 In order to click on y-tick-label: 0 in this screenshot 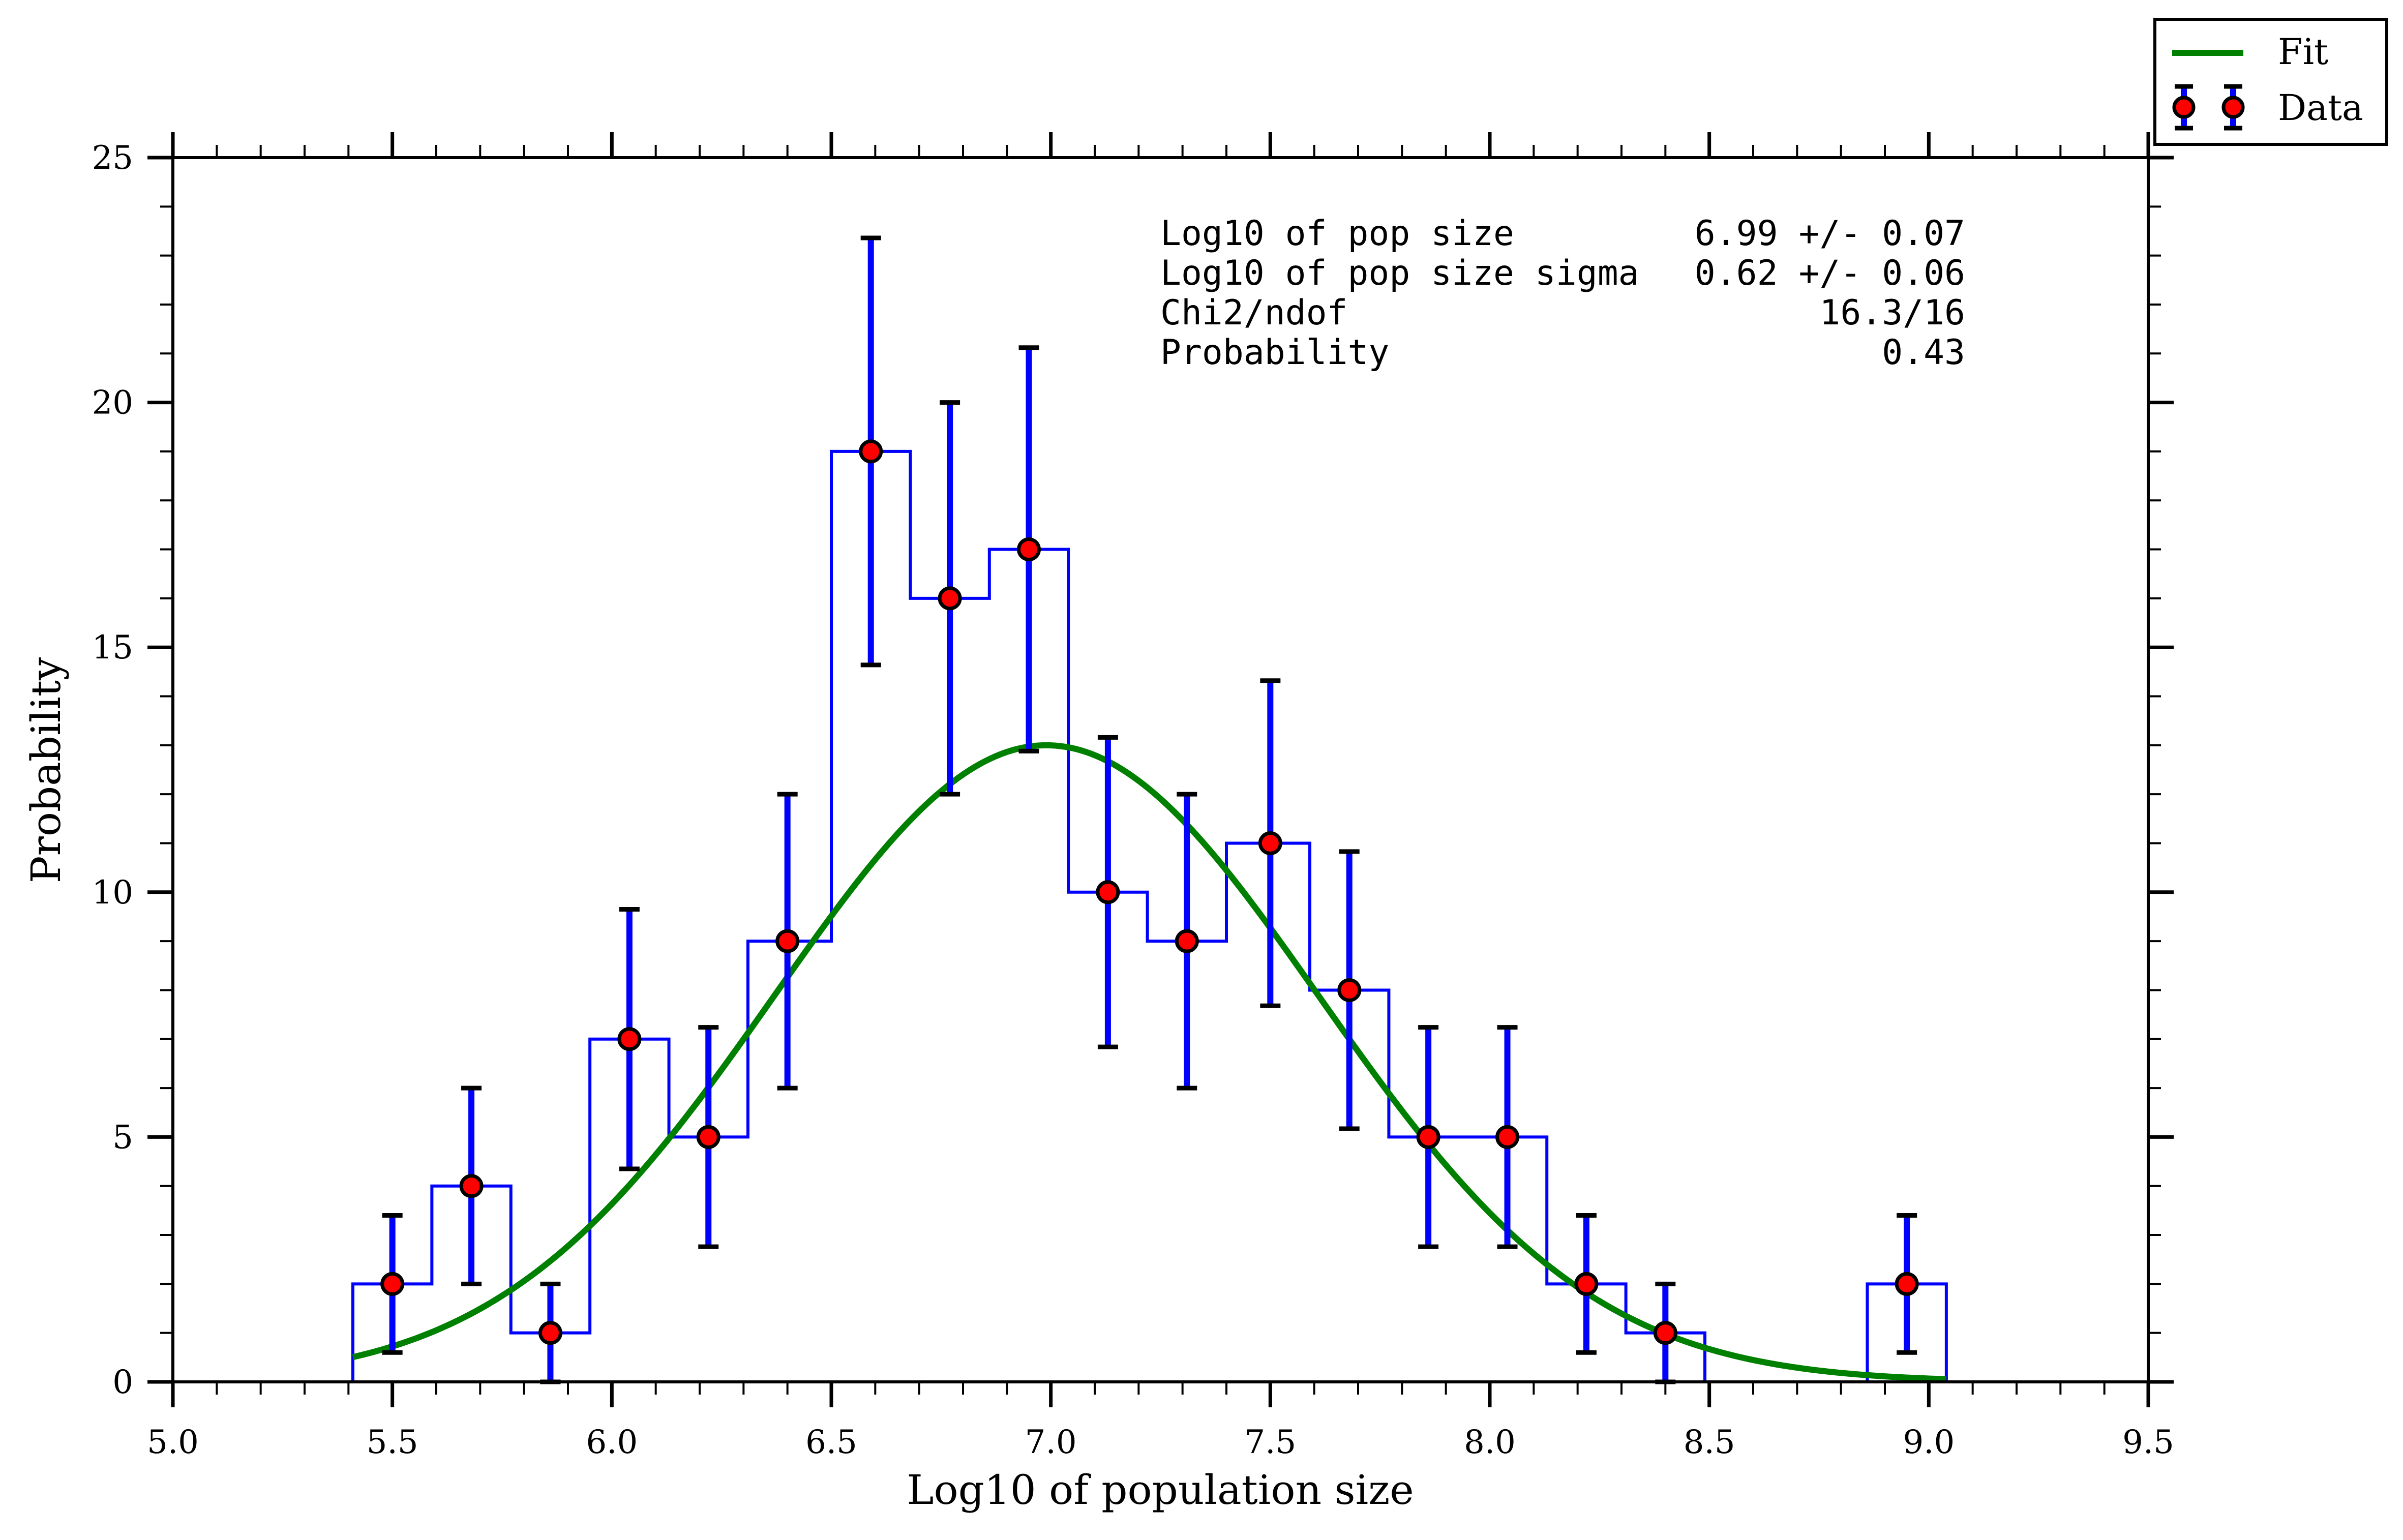, I will do `click(122, 1382)`.